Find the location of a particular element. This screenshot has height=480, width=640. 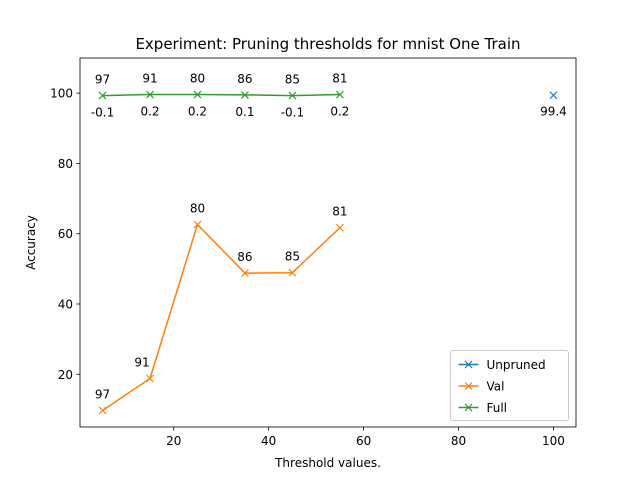

val-annotation: 86 is located at coordinates (244, 257).